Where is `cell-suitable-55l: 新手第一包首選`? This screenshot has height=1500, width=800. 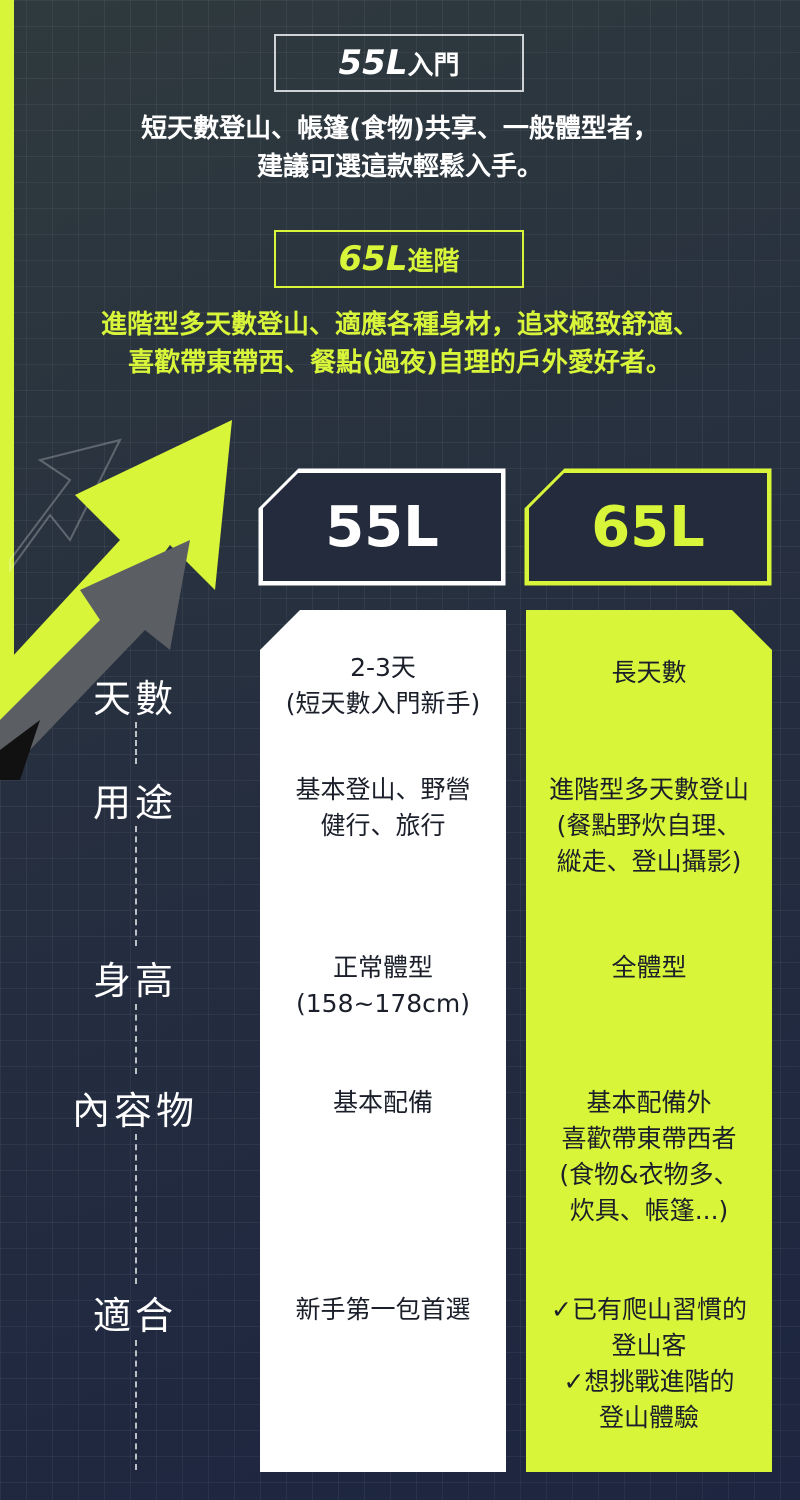 cell-suitable-55l: 新手第一包首選 is located at coordinates (383, 1309).